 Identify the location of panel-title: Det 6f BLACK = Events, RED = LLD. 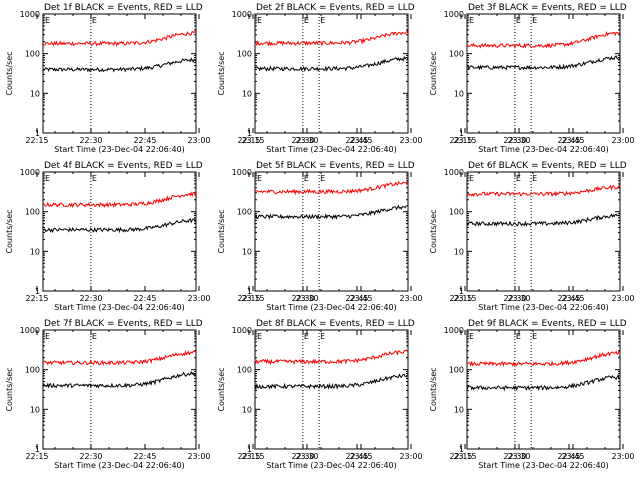
(547, 166).